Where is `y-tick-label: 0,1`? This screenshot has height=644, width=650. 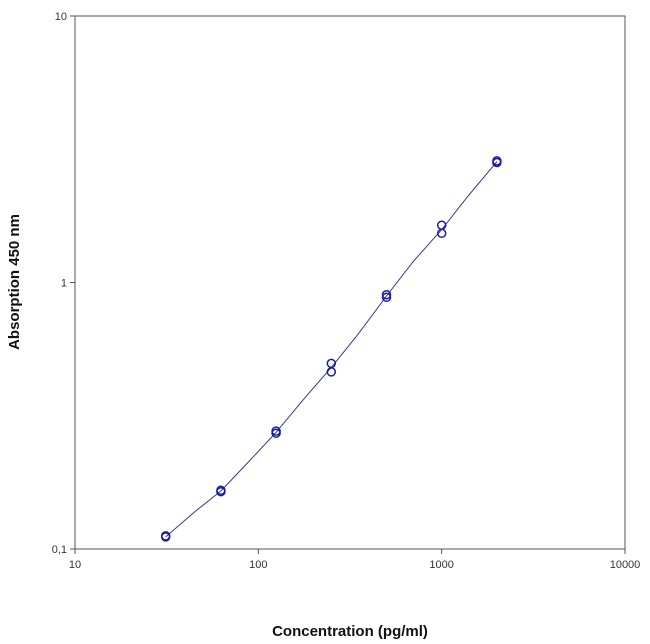
y-tick-label: 0,1 is located at coordinates (59, 550).